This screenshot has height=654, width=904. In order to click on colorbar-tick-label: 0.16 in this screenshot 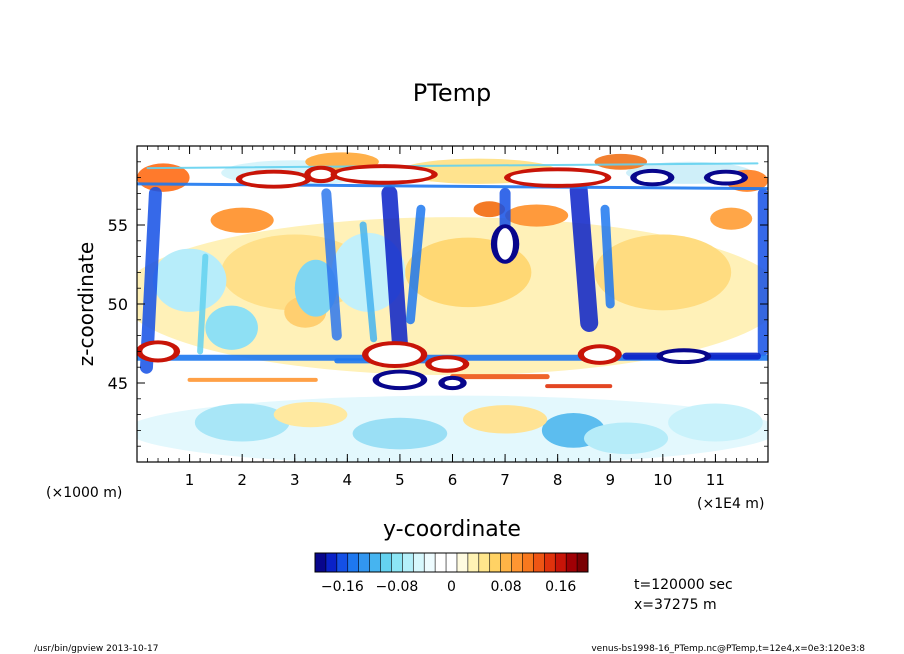, I will do `click(560, 587)`.